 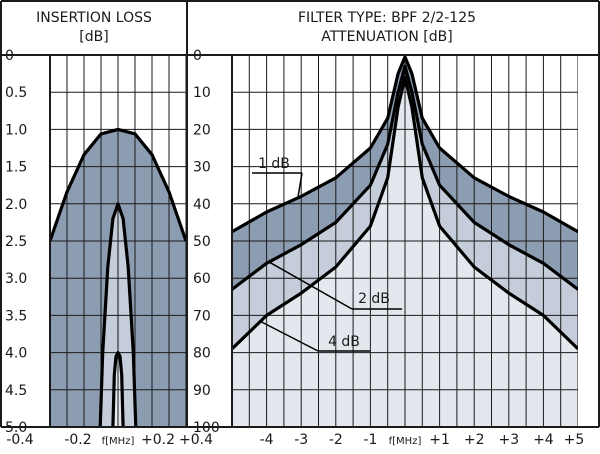 What do you see at coordinates (370, 440) in the screenshot?
I see `x-tick-label: -1` at bounding box center [370, 440].